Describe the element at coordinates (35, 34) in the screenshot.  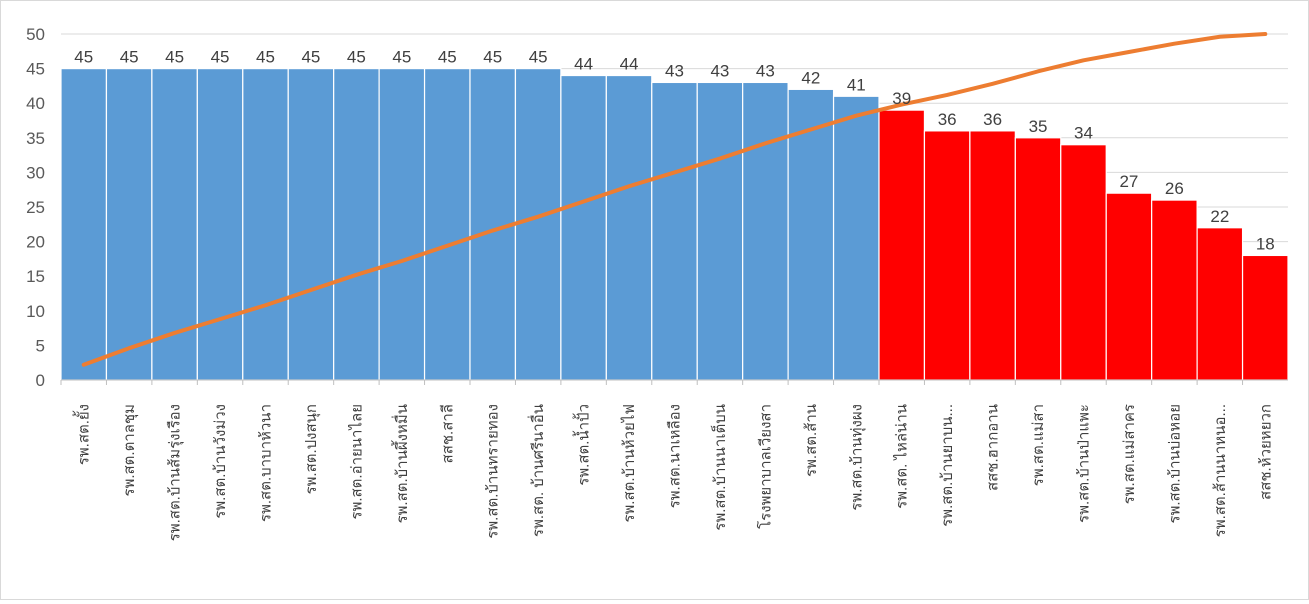
I see `y-tick-label: 50` at that location.